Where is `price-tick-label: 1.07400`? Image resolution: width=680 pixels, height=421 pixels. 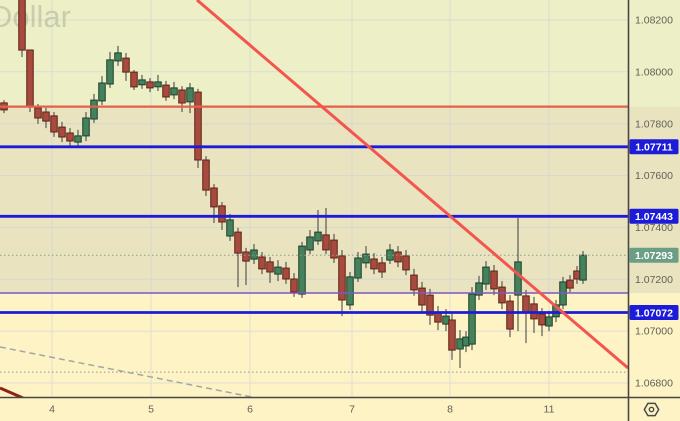 price-tick-label: 1.07400 is located at coordinates (654, 228).